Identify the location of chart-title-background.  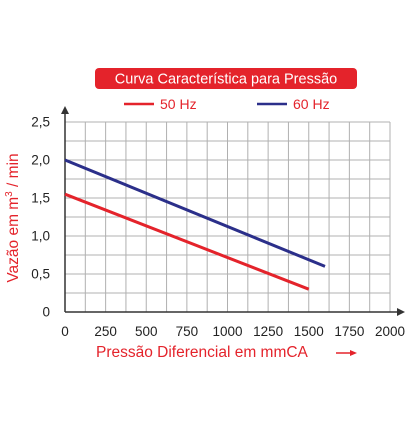
(226, 78).